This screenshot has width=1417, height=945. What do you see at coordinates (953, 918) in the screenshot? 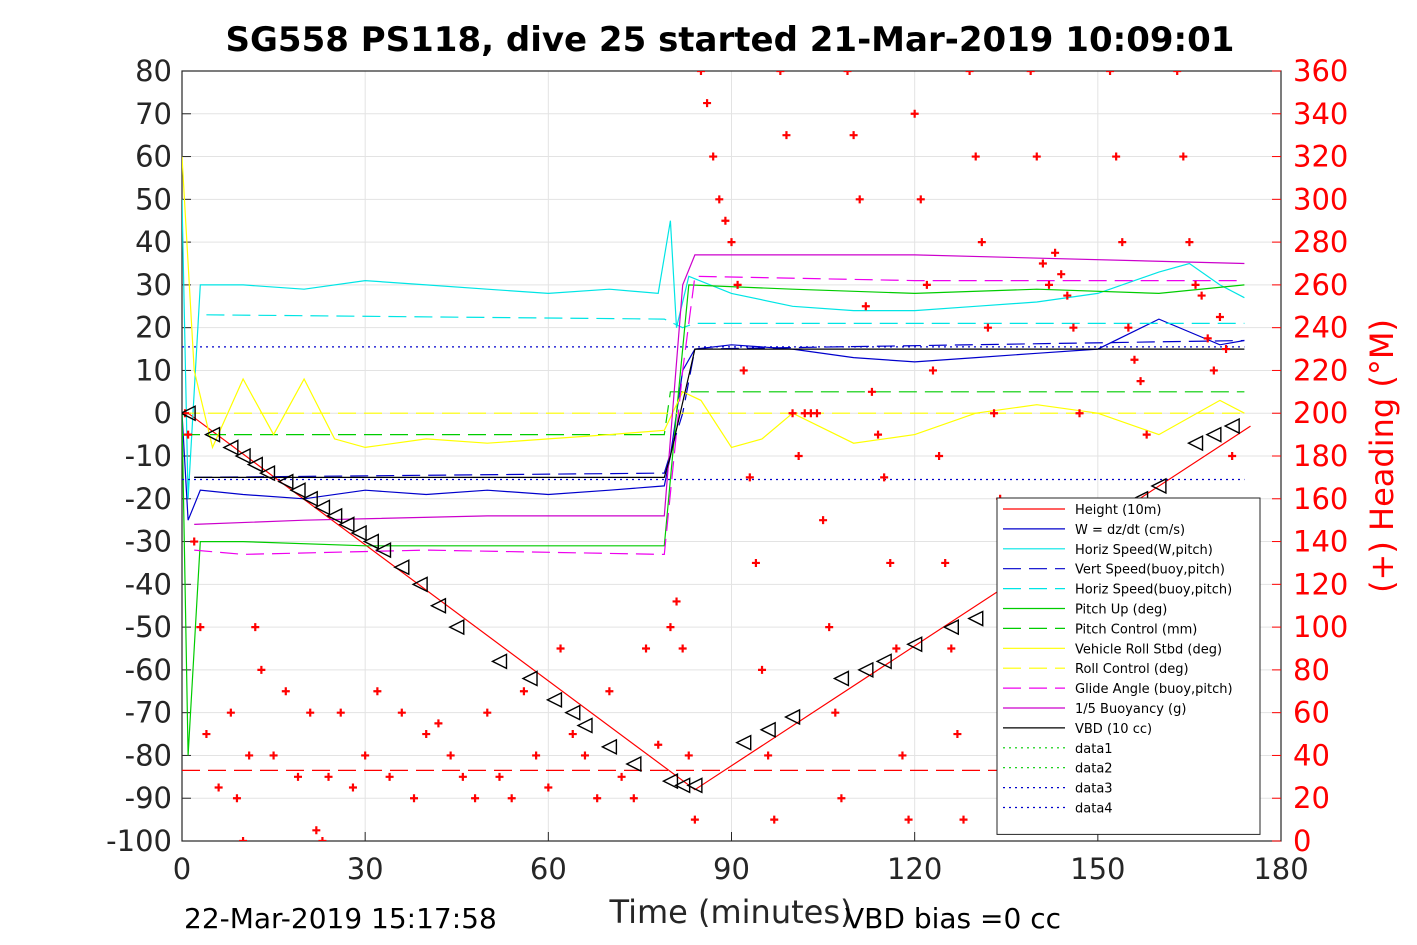
I see `footer-vbd-bias: VBD bias =0 cc` at bounding box center [953, 918].